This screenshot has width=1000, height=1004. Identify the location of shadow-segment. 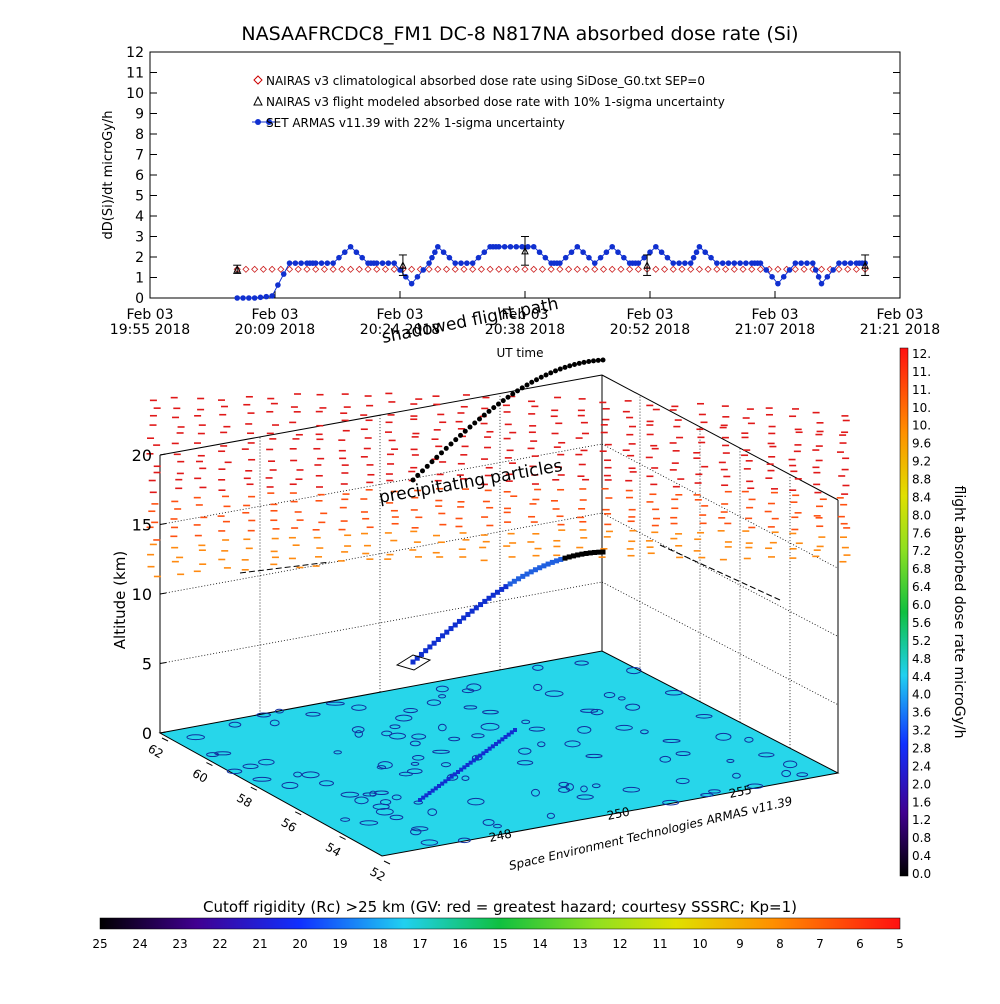
(720, 572).